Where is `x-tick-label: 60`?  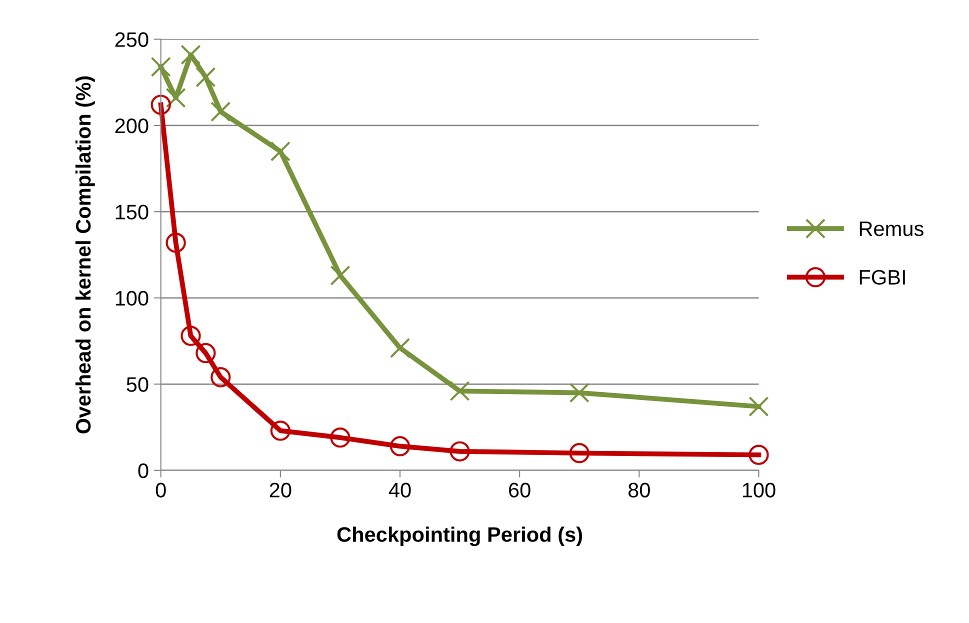 x-tick-label: 60 is located at coordinates (519, 490).